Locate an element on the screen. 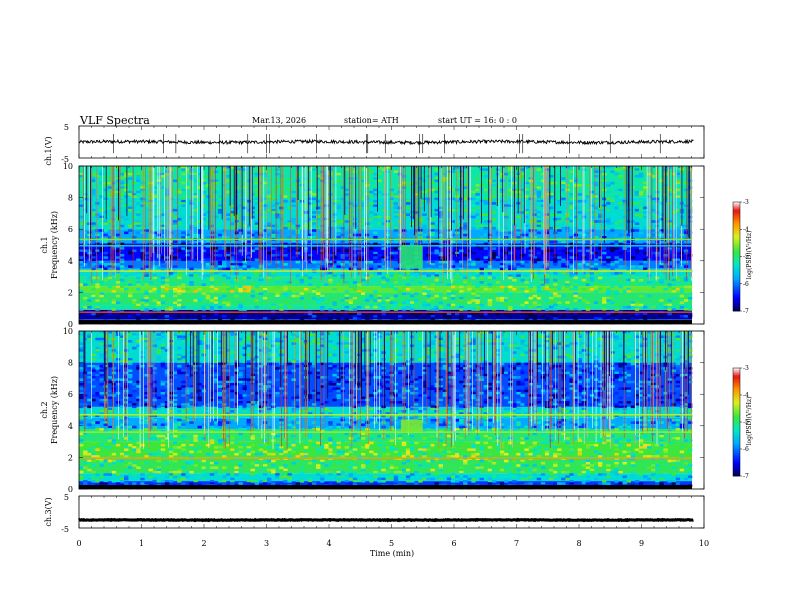  ch2-spectrogram-ytick: 8 is located at coordinates (70, 363).